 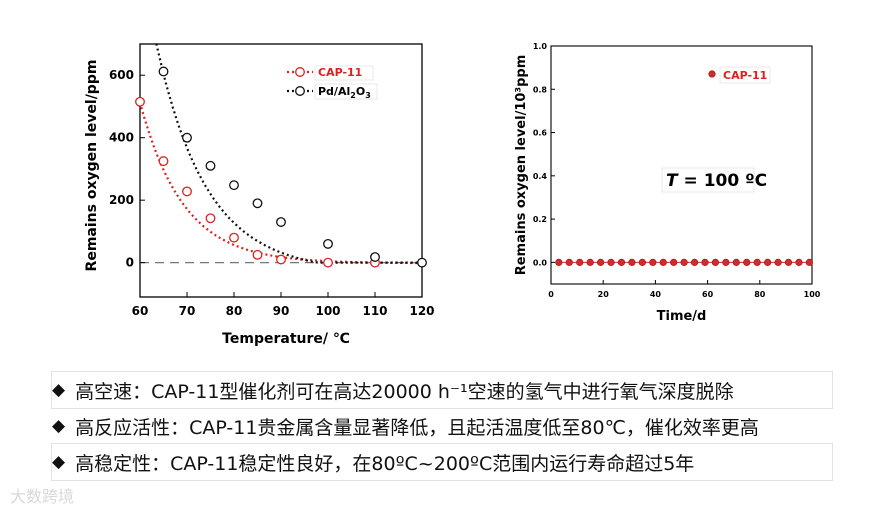 What do you see at coordinates (540, 262) in the screenshot?
I see `y-tick-label: 0.0` at bounding box center [540, 262].